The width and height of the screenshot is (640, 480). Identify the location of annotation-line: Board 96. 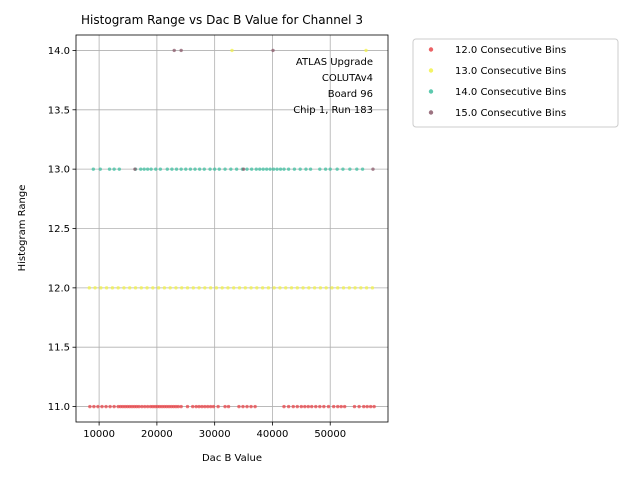
(350, 94).